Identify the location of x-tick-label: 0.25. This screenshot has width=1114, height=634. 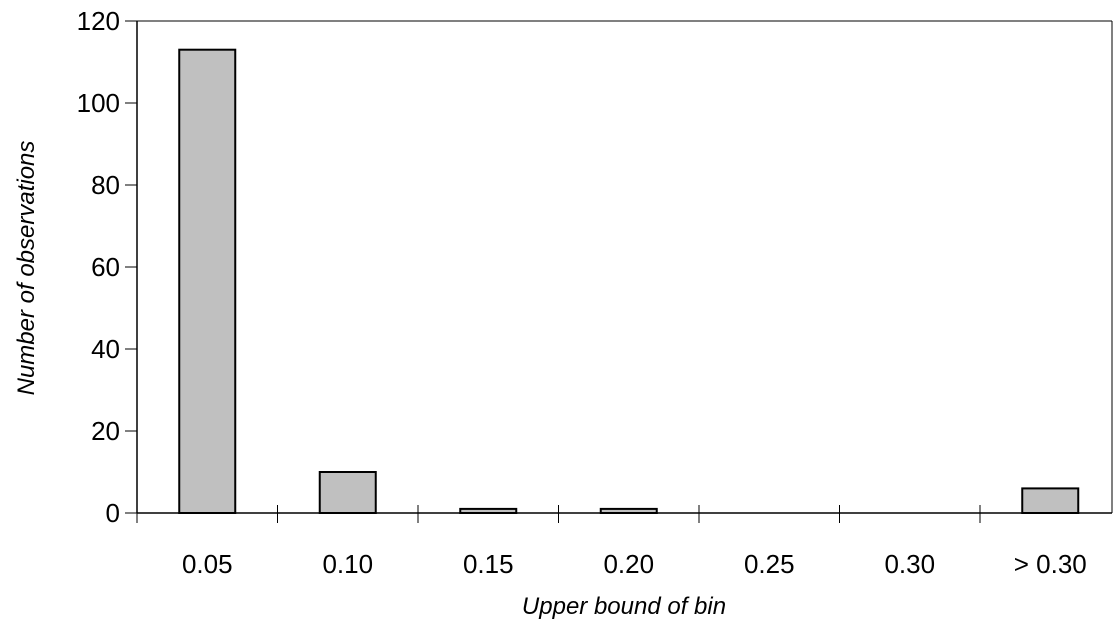
(769, 564).